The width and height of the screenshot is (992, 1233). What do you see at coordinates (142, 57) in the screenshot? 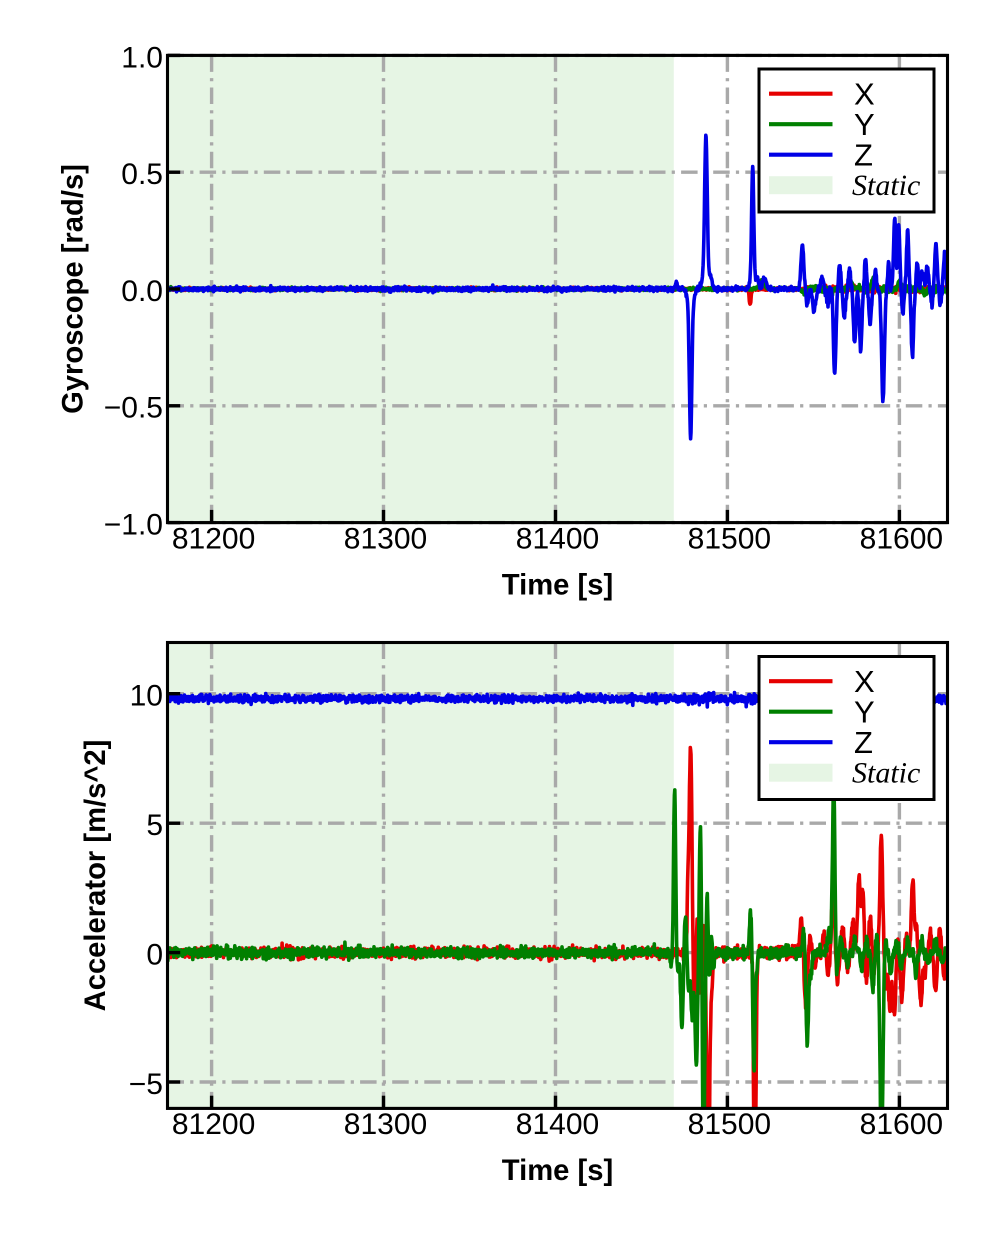
I see `svg-text: 1.0` at bounding box center [142, 57].